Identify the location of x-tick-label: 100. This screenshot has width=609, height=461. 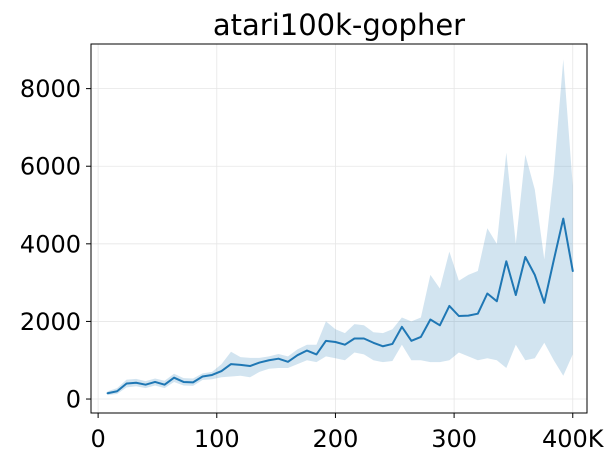
(217, 439).